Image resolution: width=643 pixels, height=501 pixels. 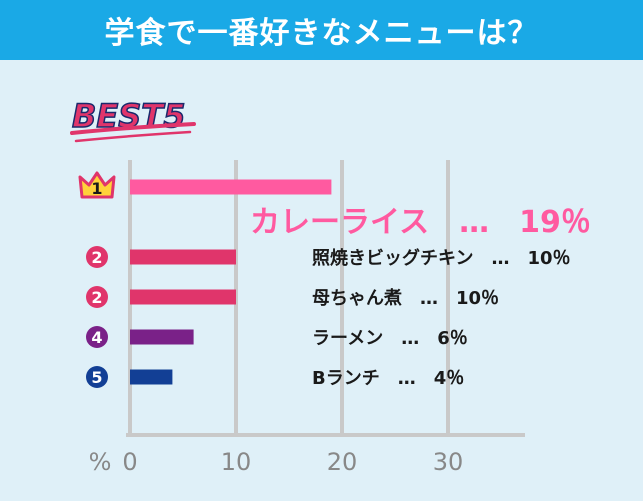 I want to click on chart-title: 学食で一番好きなメニューは？, so click(x=321, y=33).